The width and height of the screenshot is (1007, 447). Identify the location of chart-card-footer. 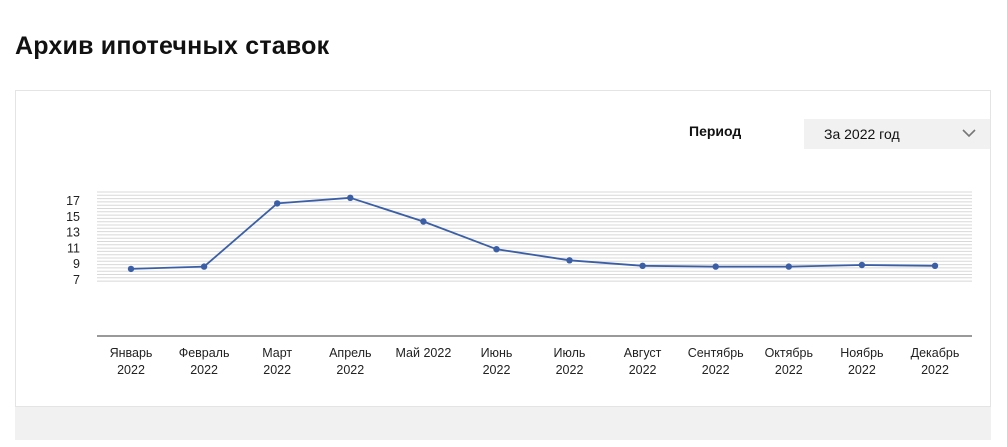
(503, 423).